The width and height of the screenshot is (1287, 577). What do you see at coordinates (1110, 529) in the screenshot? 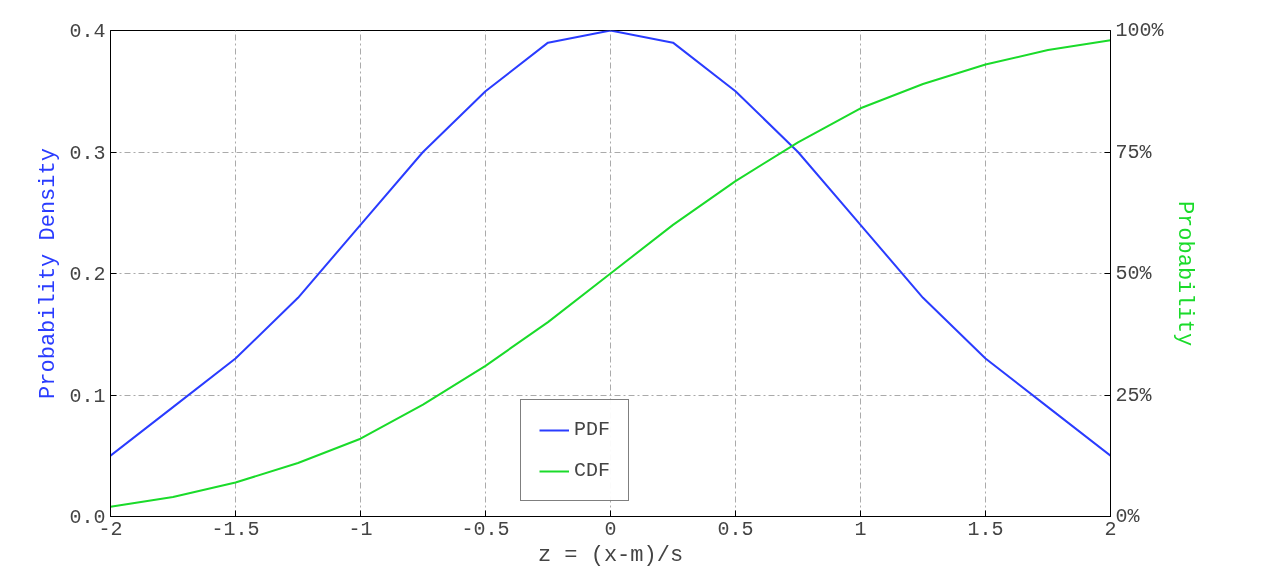
I see `x-tick-label: 2` at bounding box center [1110, 529].